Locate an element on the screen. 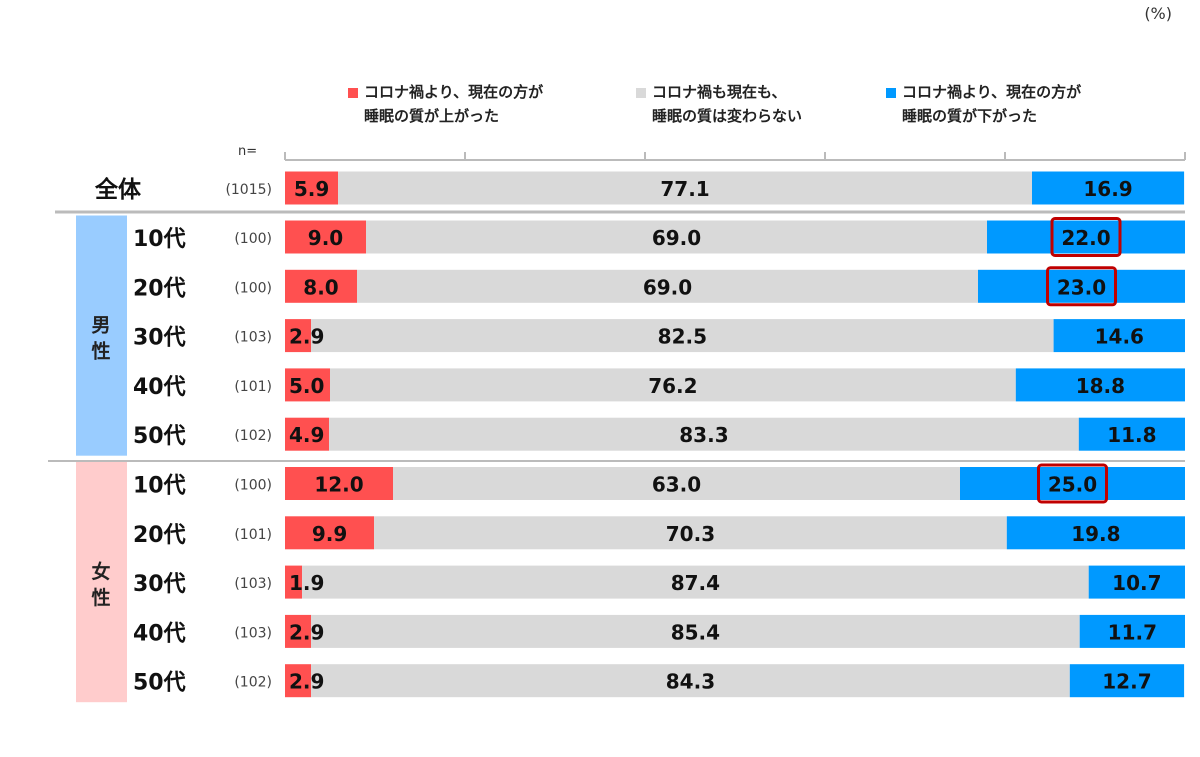 This screenshot has width=1200, height=757. data-label: 22.0 is located at coordinates (1085, 238).